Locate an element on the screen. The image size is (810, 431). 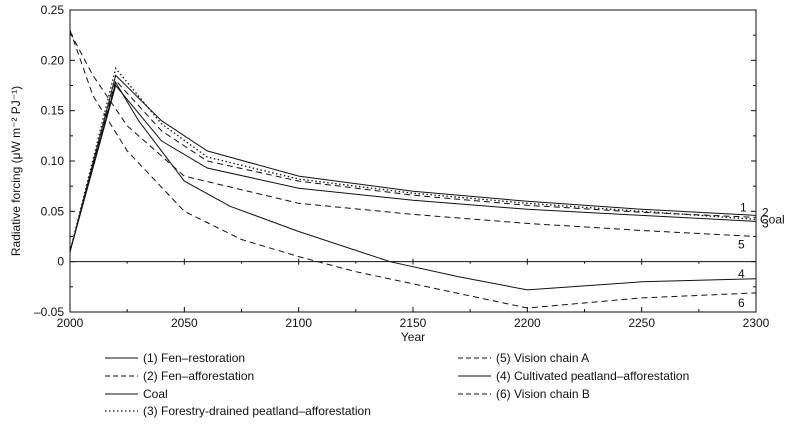
x-tick-label: 2000 is located at coordinates (70, 323).